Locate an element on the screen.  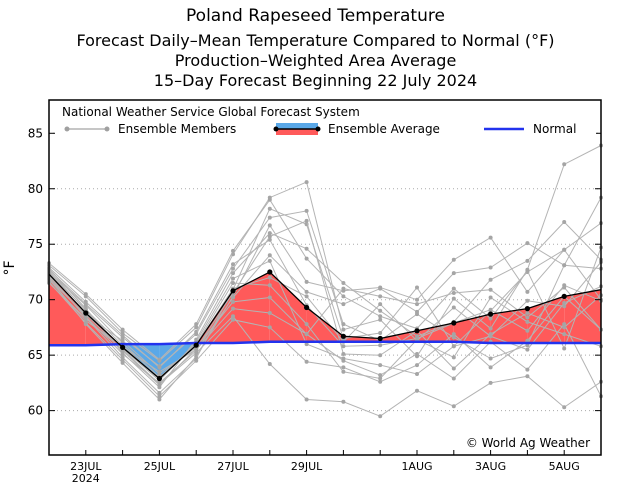
legend-members-label: Ensemble Members is located at coordinates (177, 129).